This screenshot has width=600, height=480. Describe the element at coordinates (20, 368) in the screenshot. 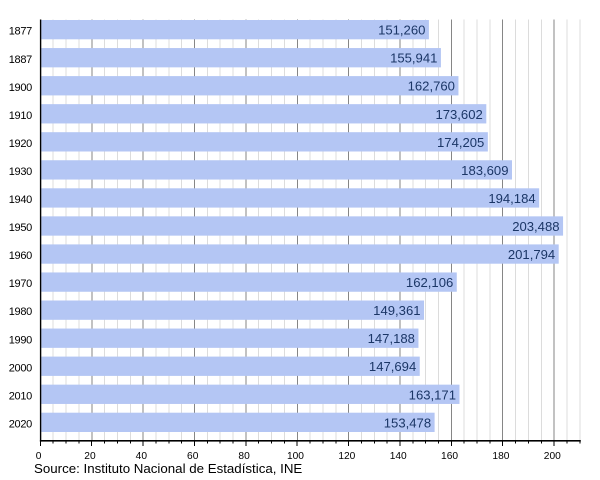

I see `svg-text: 2000` at that location.